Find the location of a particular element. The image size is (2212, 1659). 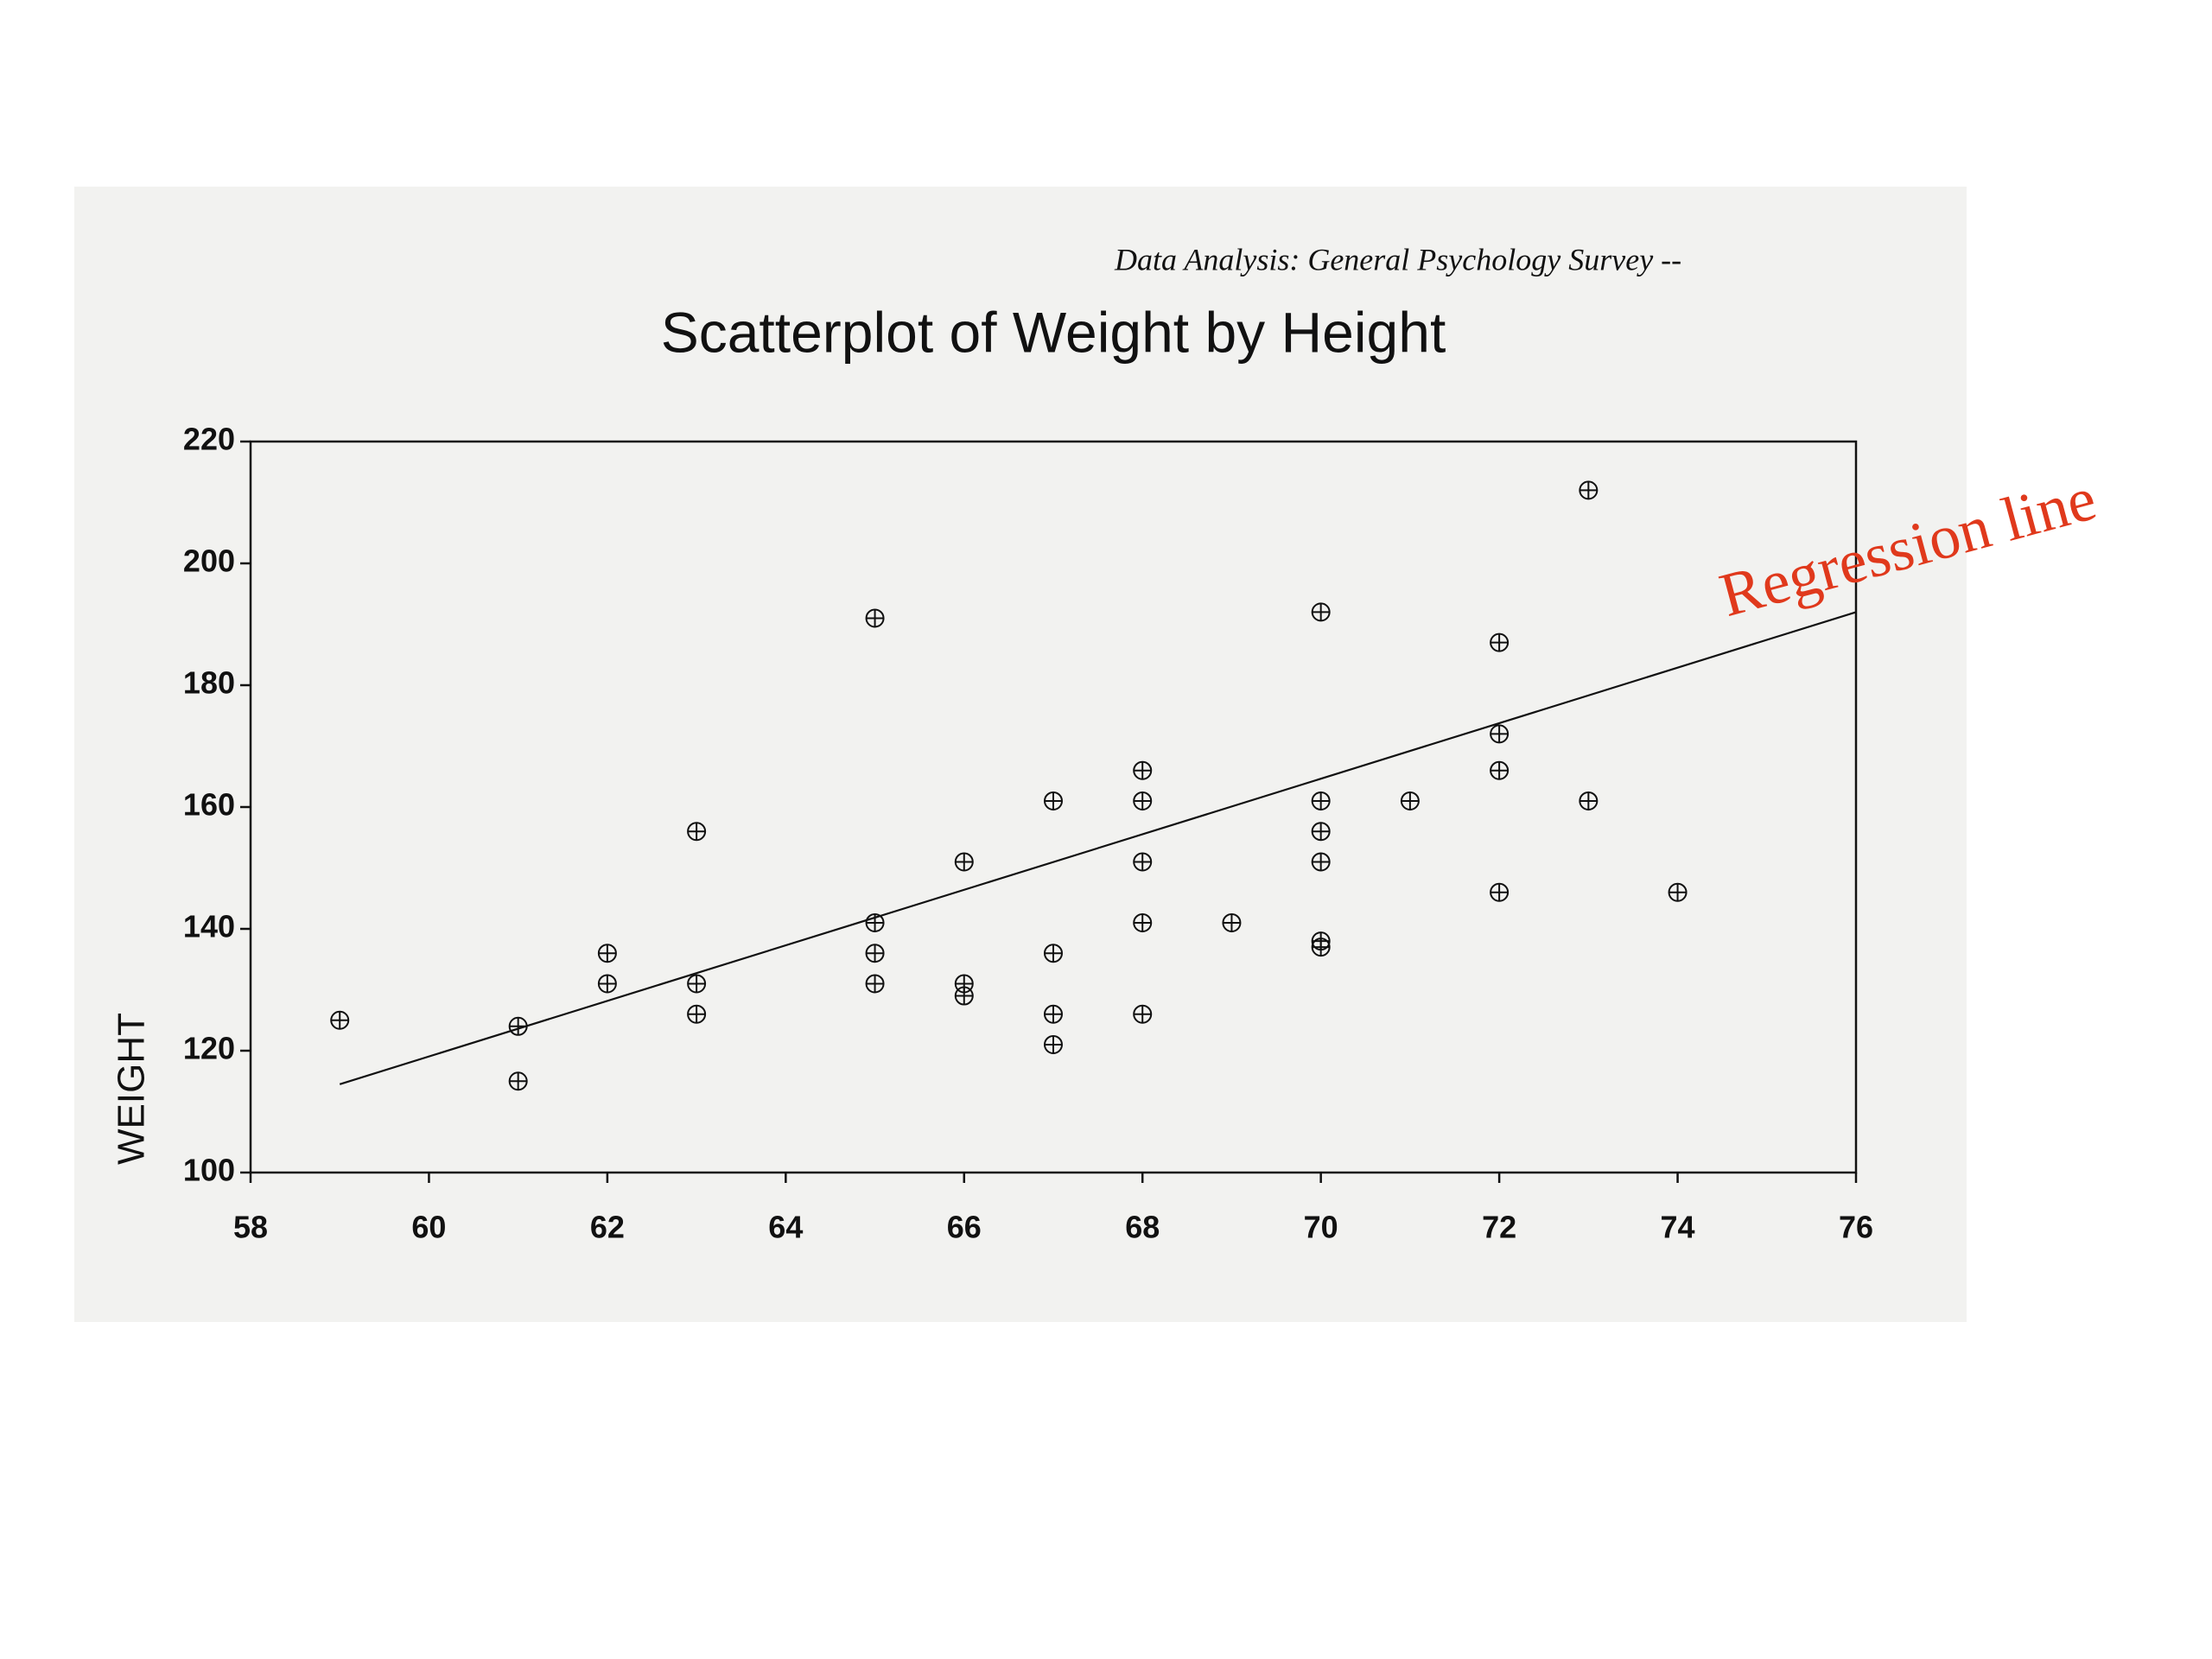

x-tick-label: 74 is located at coordinates (1678, 1227).